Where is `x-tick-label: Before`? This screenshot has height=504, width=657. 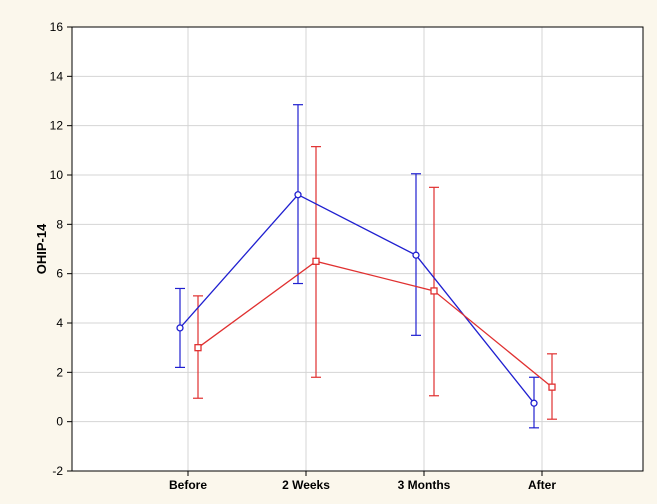
x-tick-label: Before is located at coordinates (188, 485).